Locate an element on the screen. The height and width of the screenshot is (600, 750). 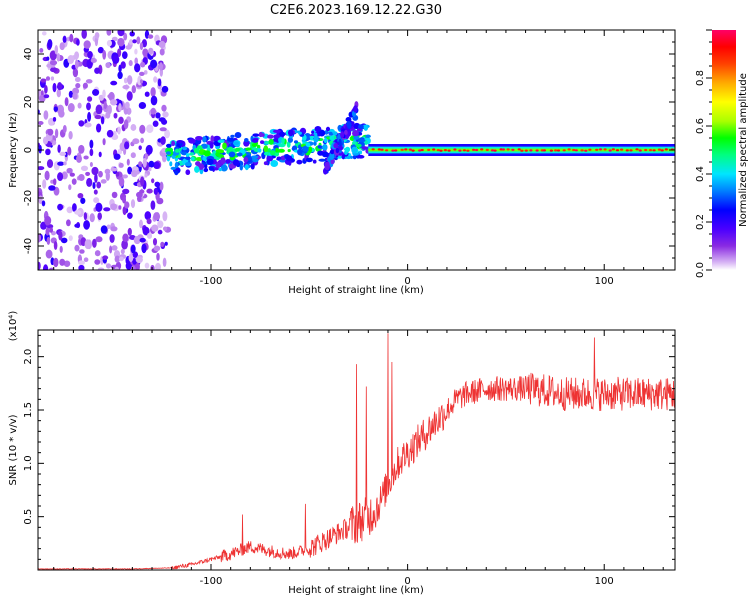
y-tick-label: 1.0 is located at coordinates (28, 463).